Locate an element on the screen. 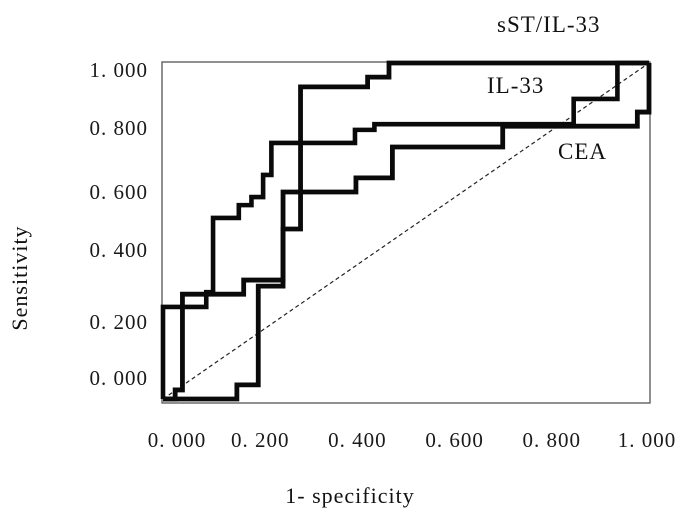  y-tick-label: 0. 000 is located at coordinates (118, 378).